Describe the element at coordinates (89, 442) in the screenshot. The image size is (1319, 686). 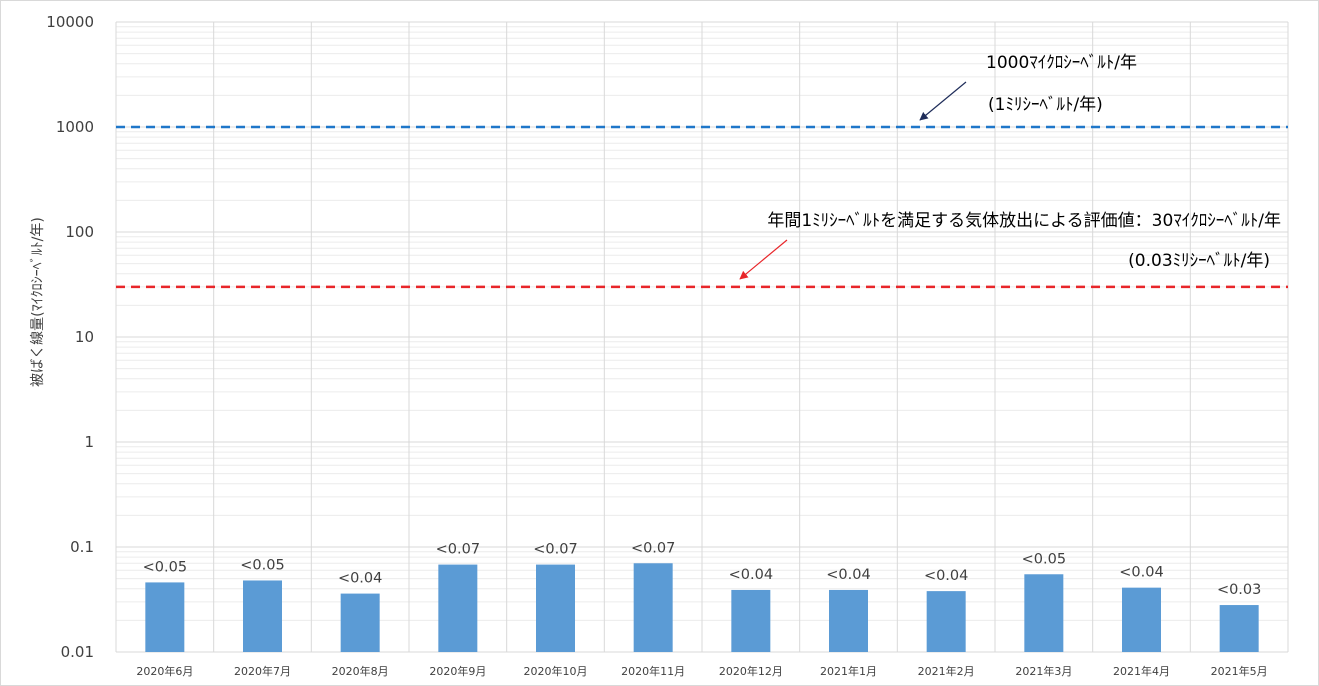
I see `y-tick-label: 1` at that location.